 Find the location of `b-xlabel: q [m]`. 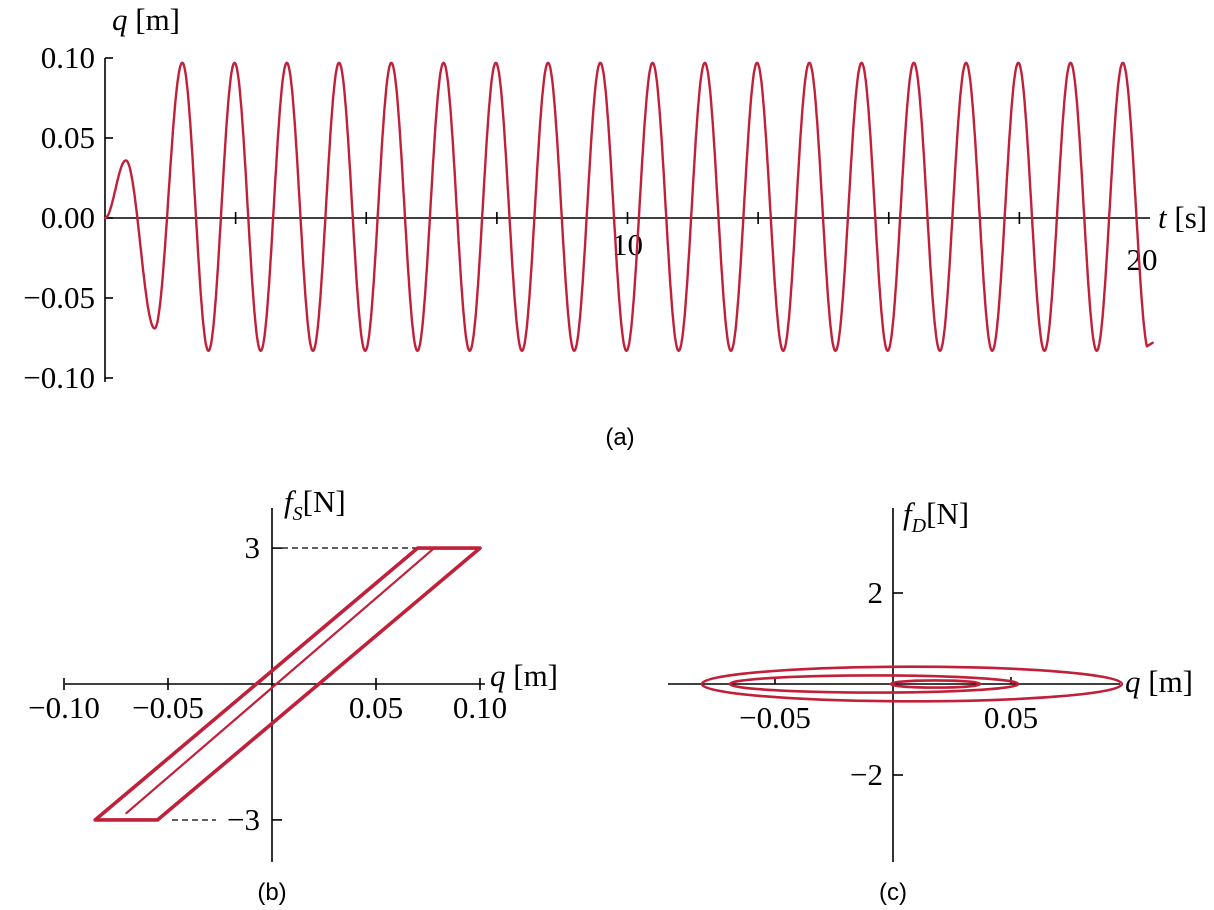

b-xlabel: q [m] is located at coordinates (524, 675).